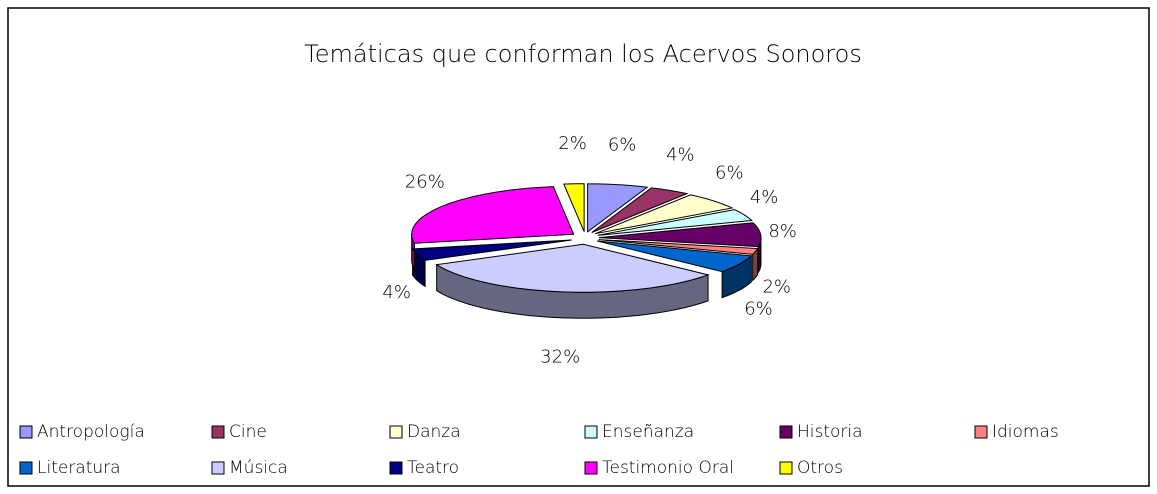  I want to click on legend-label: Teatro, so click(433, 468).